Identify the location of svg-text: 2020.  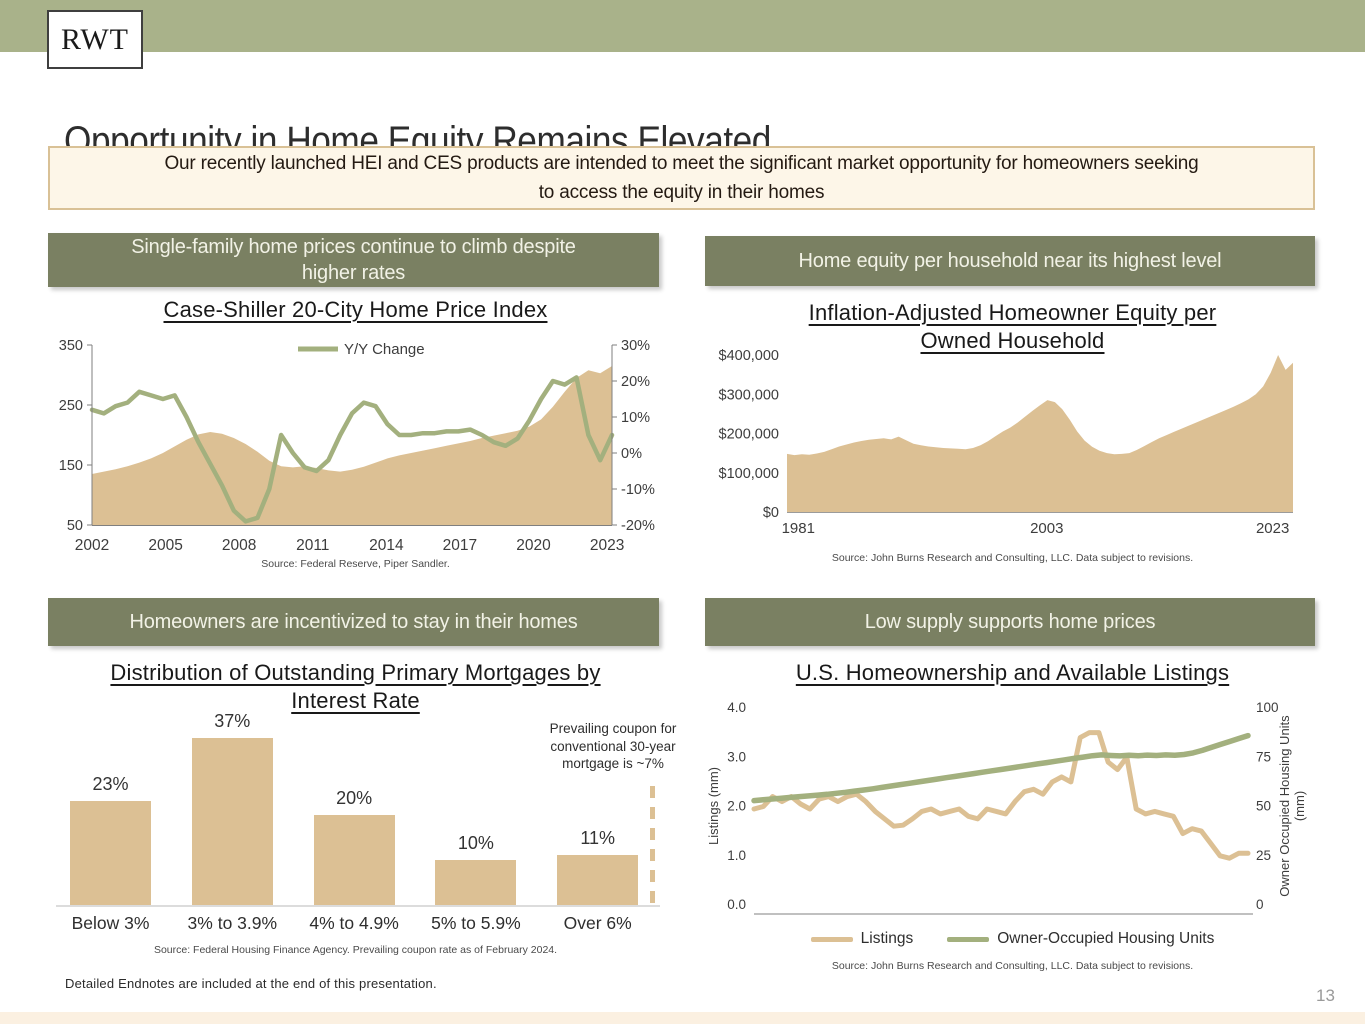
(533, 545).